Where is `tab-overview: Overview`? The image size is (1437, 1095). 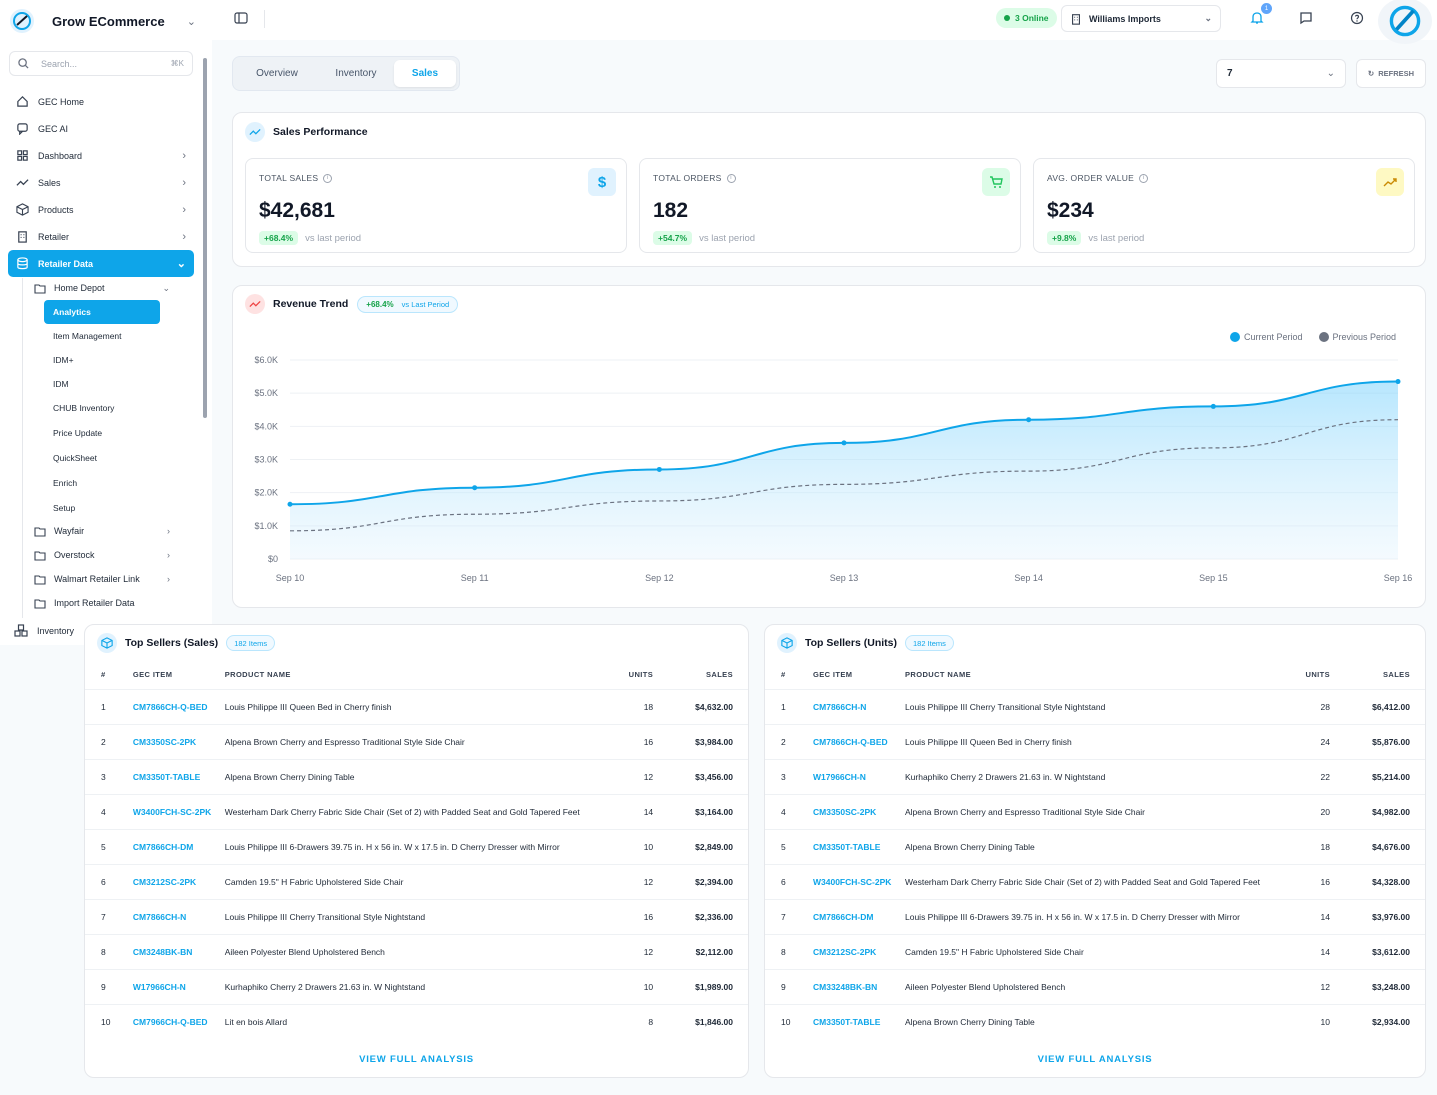 tab-overview: Overview is located at coordinates (277, 73).